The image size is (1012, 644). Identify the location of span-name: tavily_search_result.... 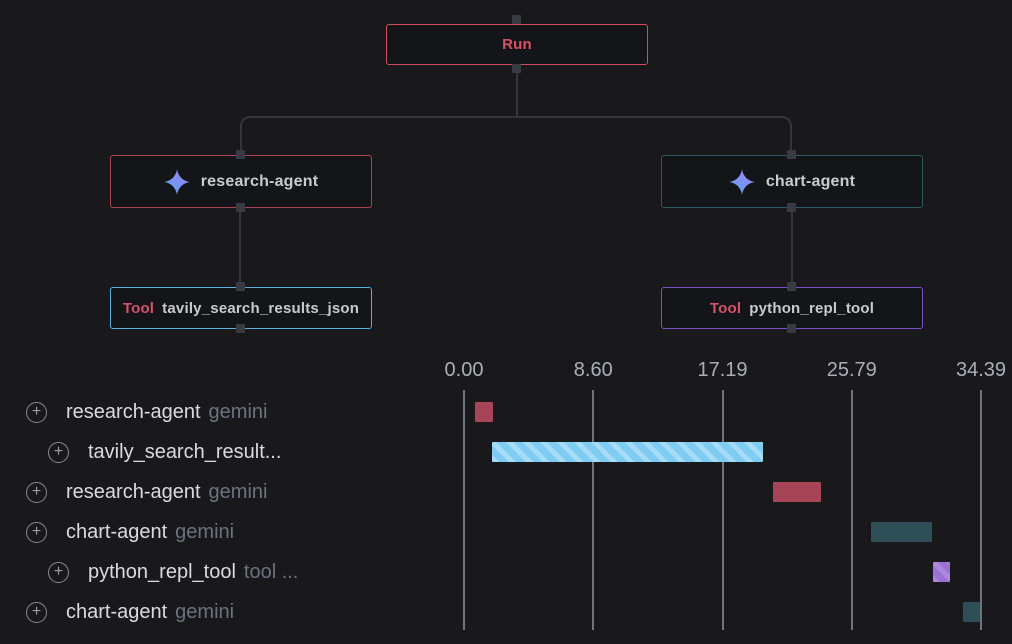
(185, 451).